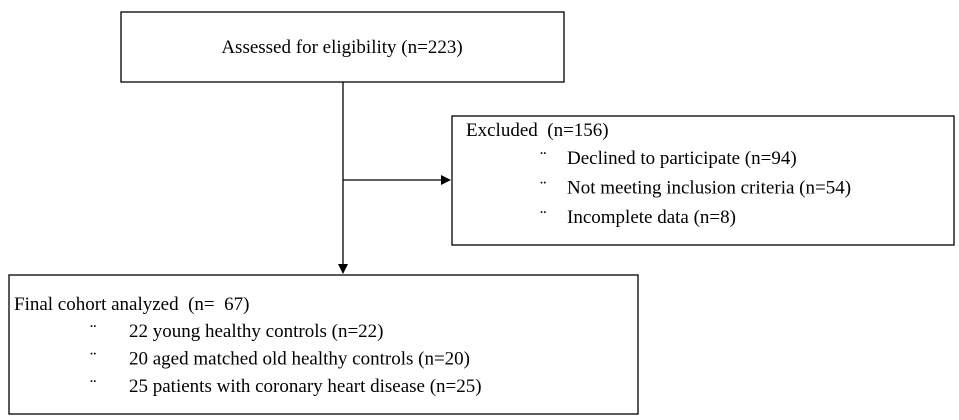 The height and width of the screenshot is (420, 959). Describe the element at coordinates (256, 331) in the screenshot. I see `list-item: 22 young healthy controls (n=22)` at that location.